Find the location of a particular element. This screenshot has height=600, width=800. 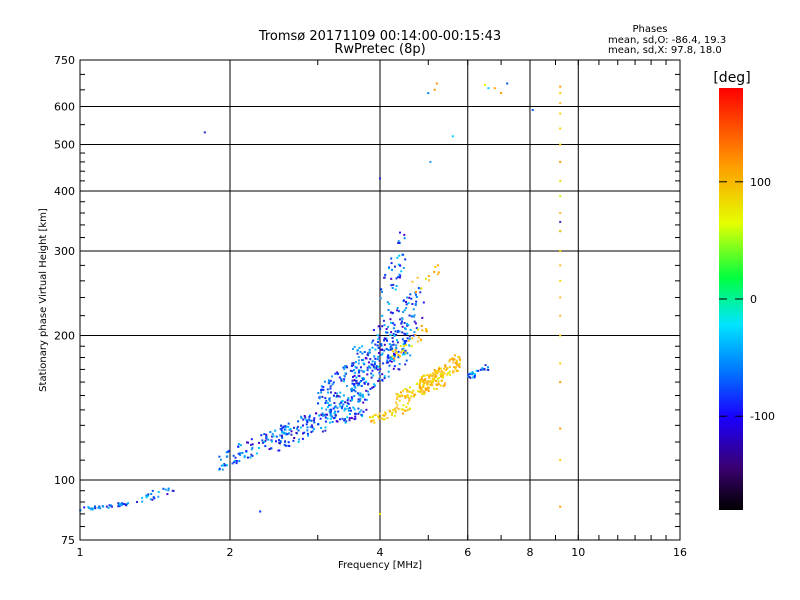

y-tick-label: 300 is located at coordinates (64, 251).